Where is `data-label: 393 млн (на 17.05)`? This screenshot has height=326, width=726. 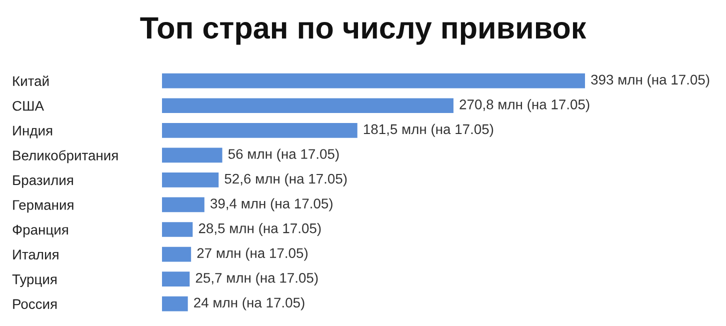
data-label: 393 млн (на 17.05) is located at coordinates (650, 81).